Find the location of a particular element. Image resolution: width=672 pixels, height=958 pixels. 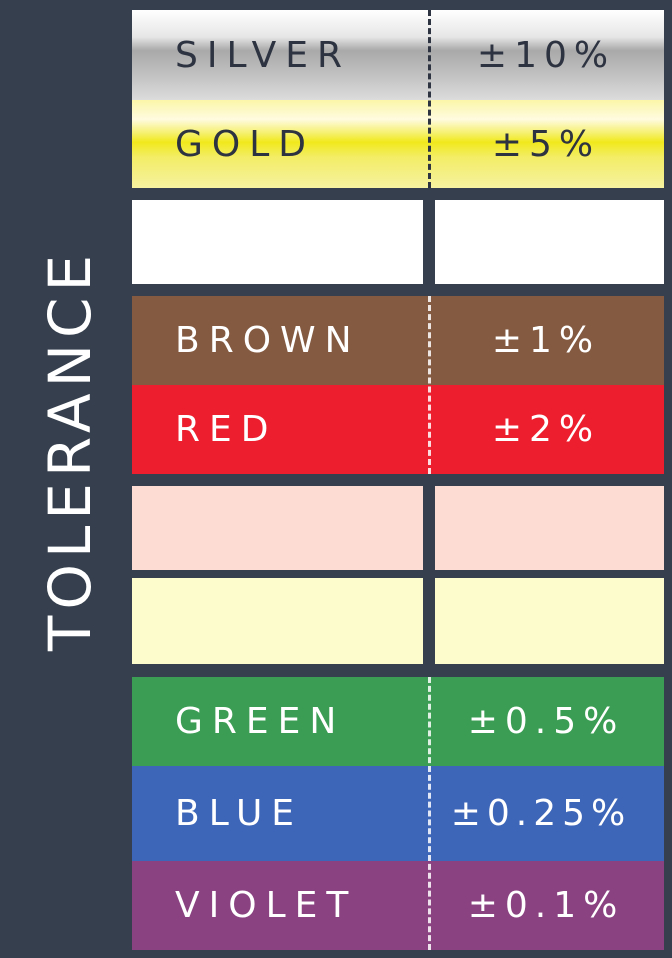

band-value-gold: ±5% is located at coordinates (546, 144).